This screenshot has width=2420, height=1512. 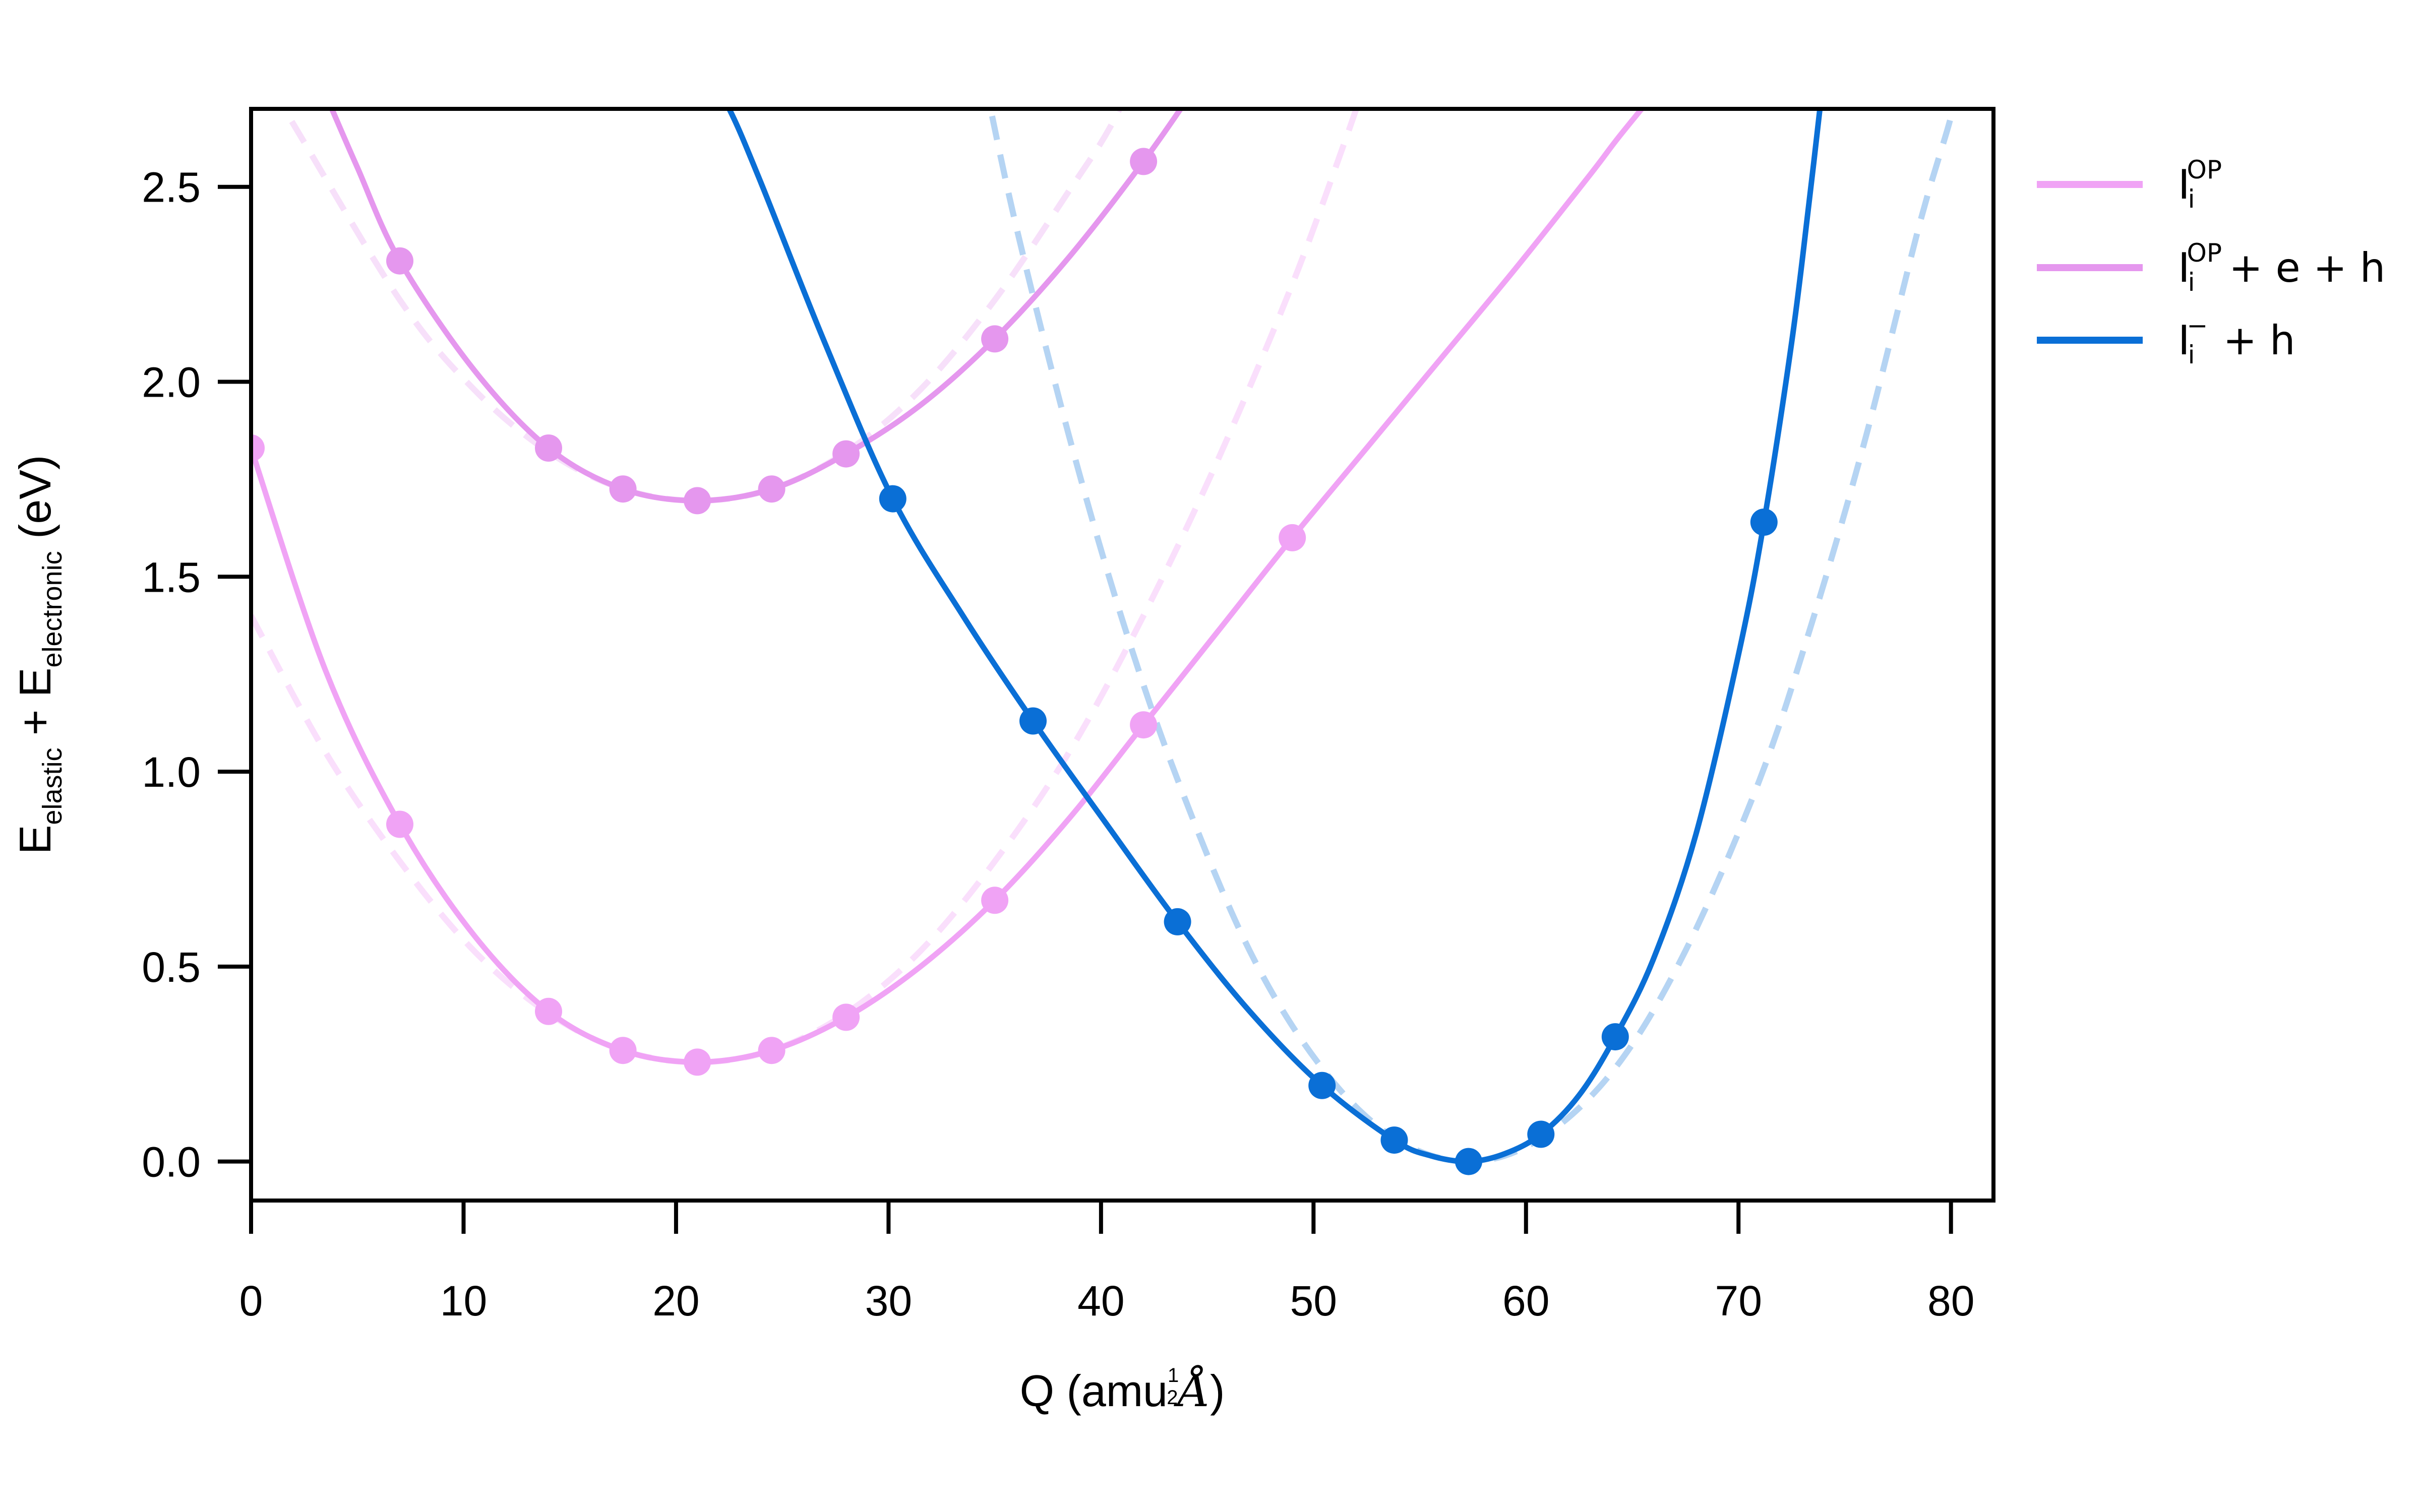 I want to click on x-tick-label-7: 70, so click(x=1738, y=1301).